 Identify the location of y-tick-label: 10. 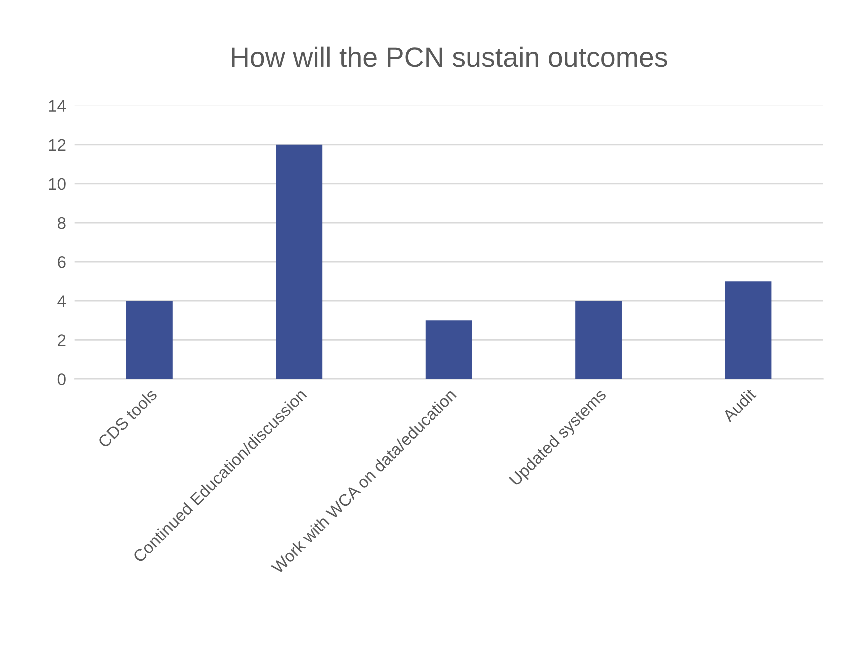
(57, 184).